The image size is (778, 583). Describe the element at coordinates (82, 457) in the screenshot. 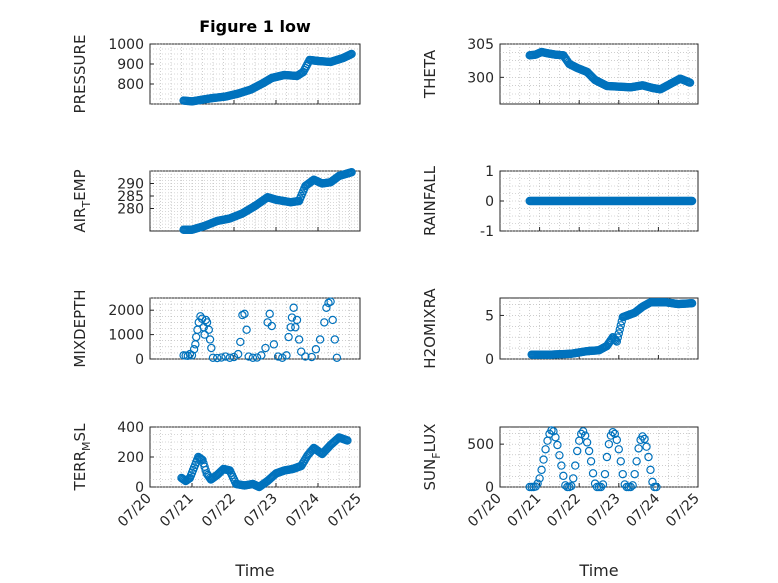

I see `y-axis-label: TERRMSL` at that location.